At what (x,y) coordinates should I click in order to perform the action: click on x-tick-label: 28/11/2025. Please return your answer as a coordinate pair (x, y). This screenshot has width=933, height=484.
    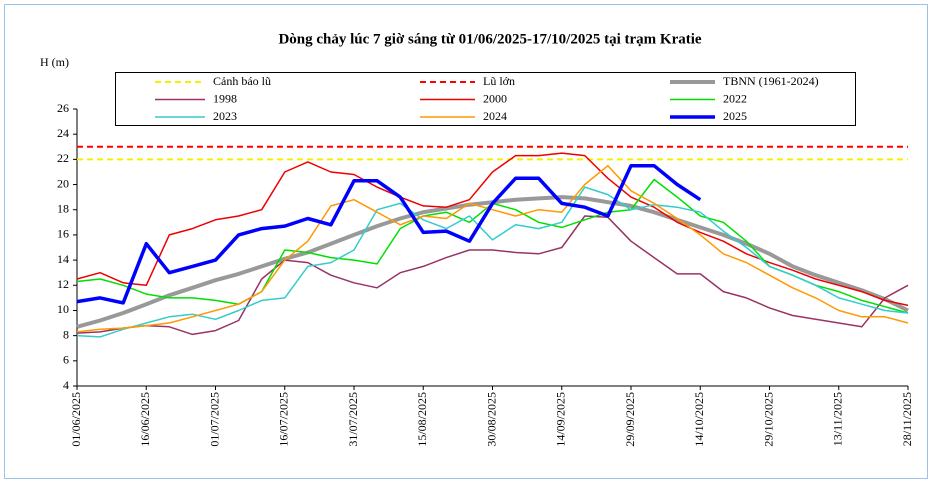
    Looking at the image, I should click on (907, 419).